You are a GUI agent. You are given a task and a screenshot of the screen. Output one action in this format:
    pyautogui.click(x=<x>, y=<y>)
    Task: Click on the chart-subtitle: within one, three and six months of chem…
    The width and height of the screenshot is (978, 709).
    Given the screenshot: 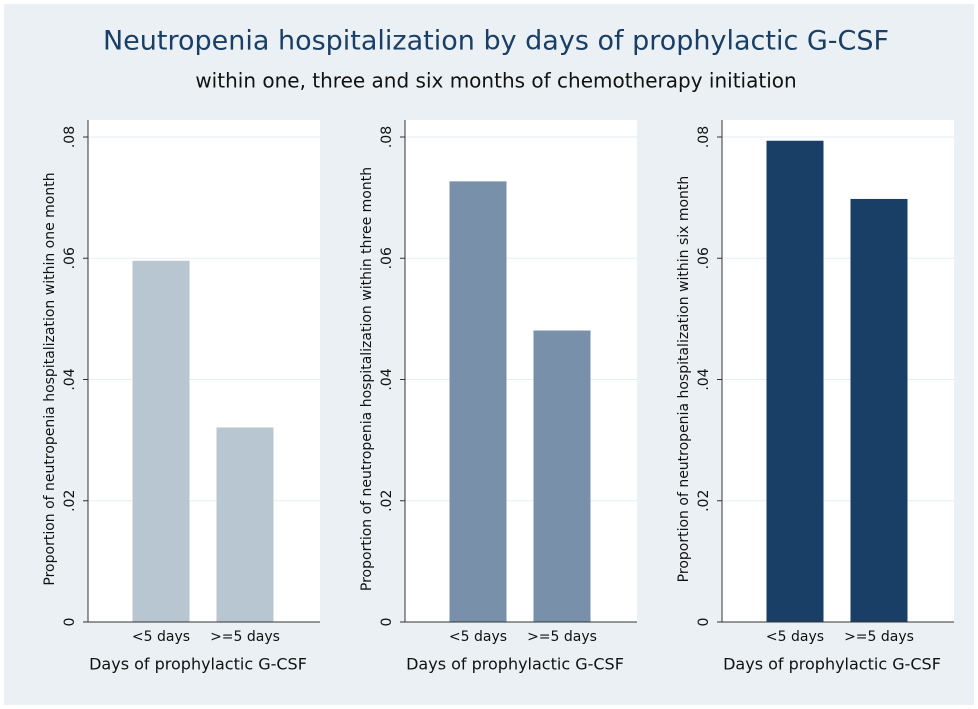 What is the action you would take?
    pyautogui.click(x=495, y=81)
    